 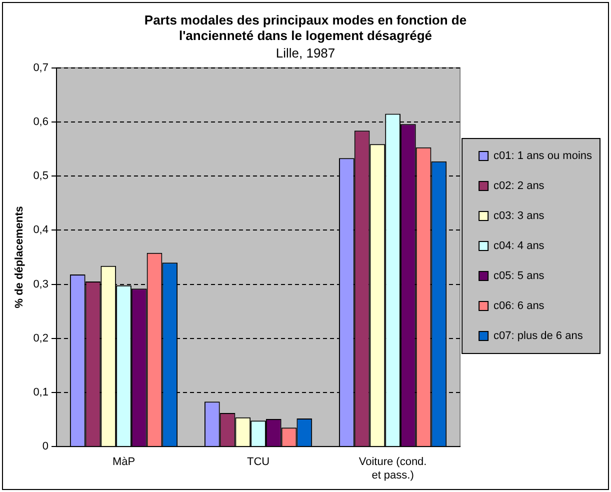 I want to click on y-axis-title: % de déplacements, so click(x=20, y=257).